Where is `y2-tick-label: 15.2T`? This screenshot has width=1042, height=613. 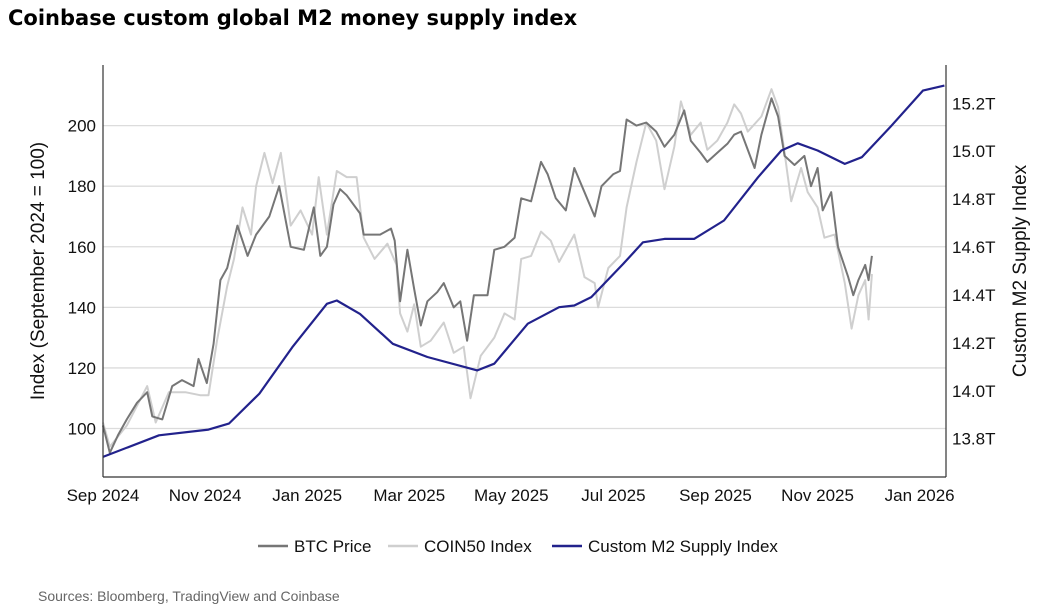
y2-tick-label: 15.2T is located at coordinates (973, 103).